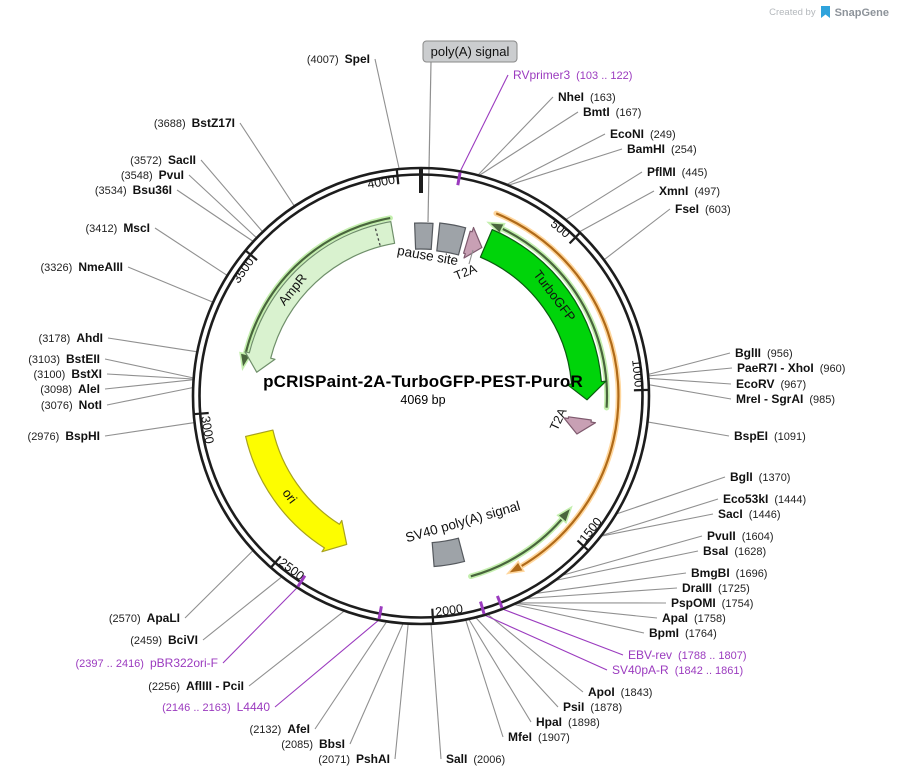  Describe the element at coordinates (149, 368) in the screenshot. I see `leader-bsteii` at that location.